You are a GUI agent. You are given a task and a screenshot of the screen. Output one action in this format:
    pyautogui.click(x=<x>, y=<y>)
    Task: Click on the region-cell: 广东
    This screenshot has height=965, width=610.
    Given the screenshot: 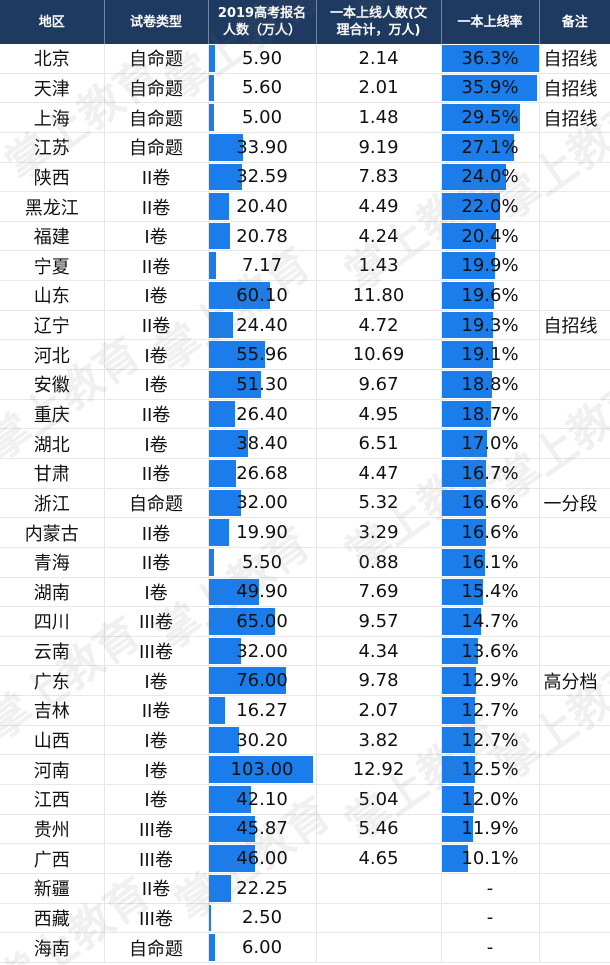 What is the action you would take?
    pyautogui.click(x=52, y=681)
    